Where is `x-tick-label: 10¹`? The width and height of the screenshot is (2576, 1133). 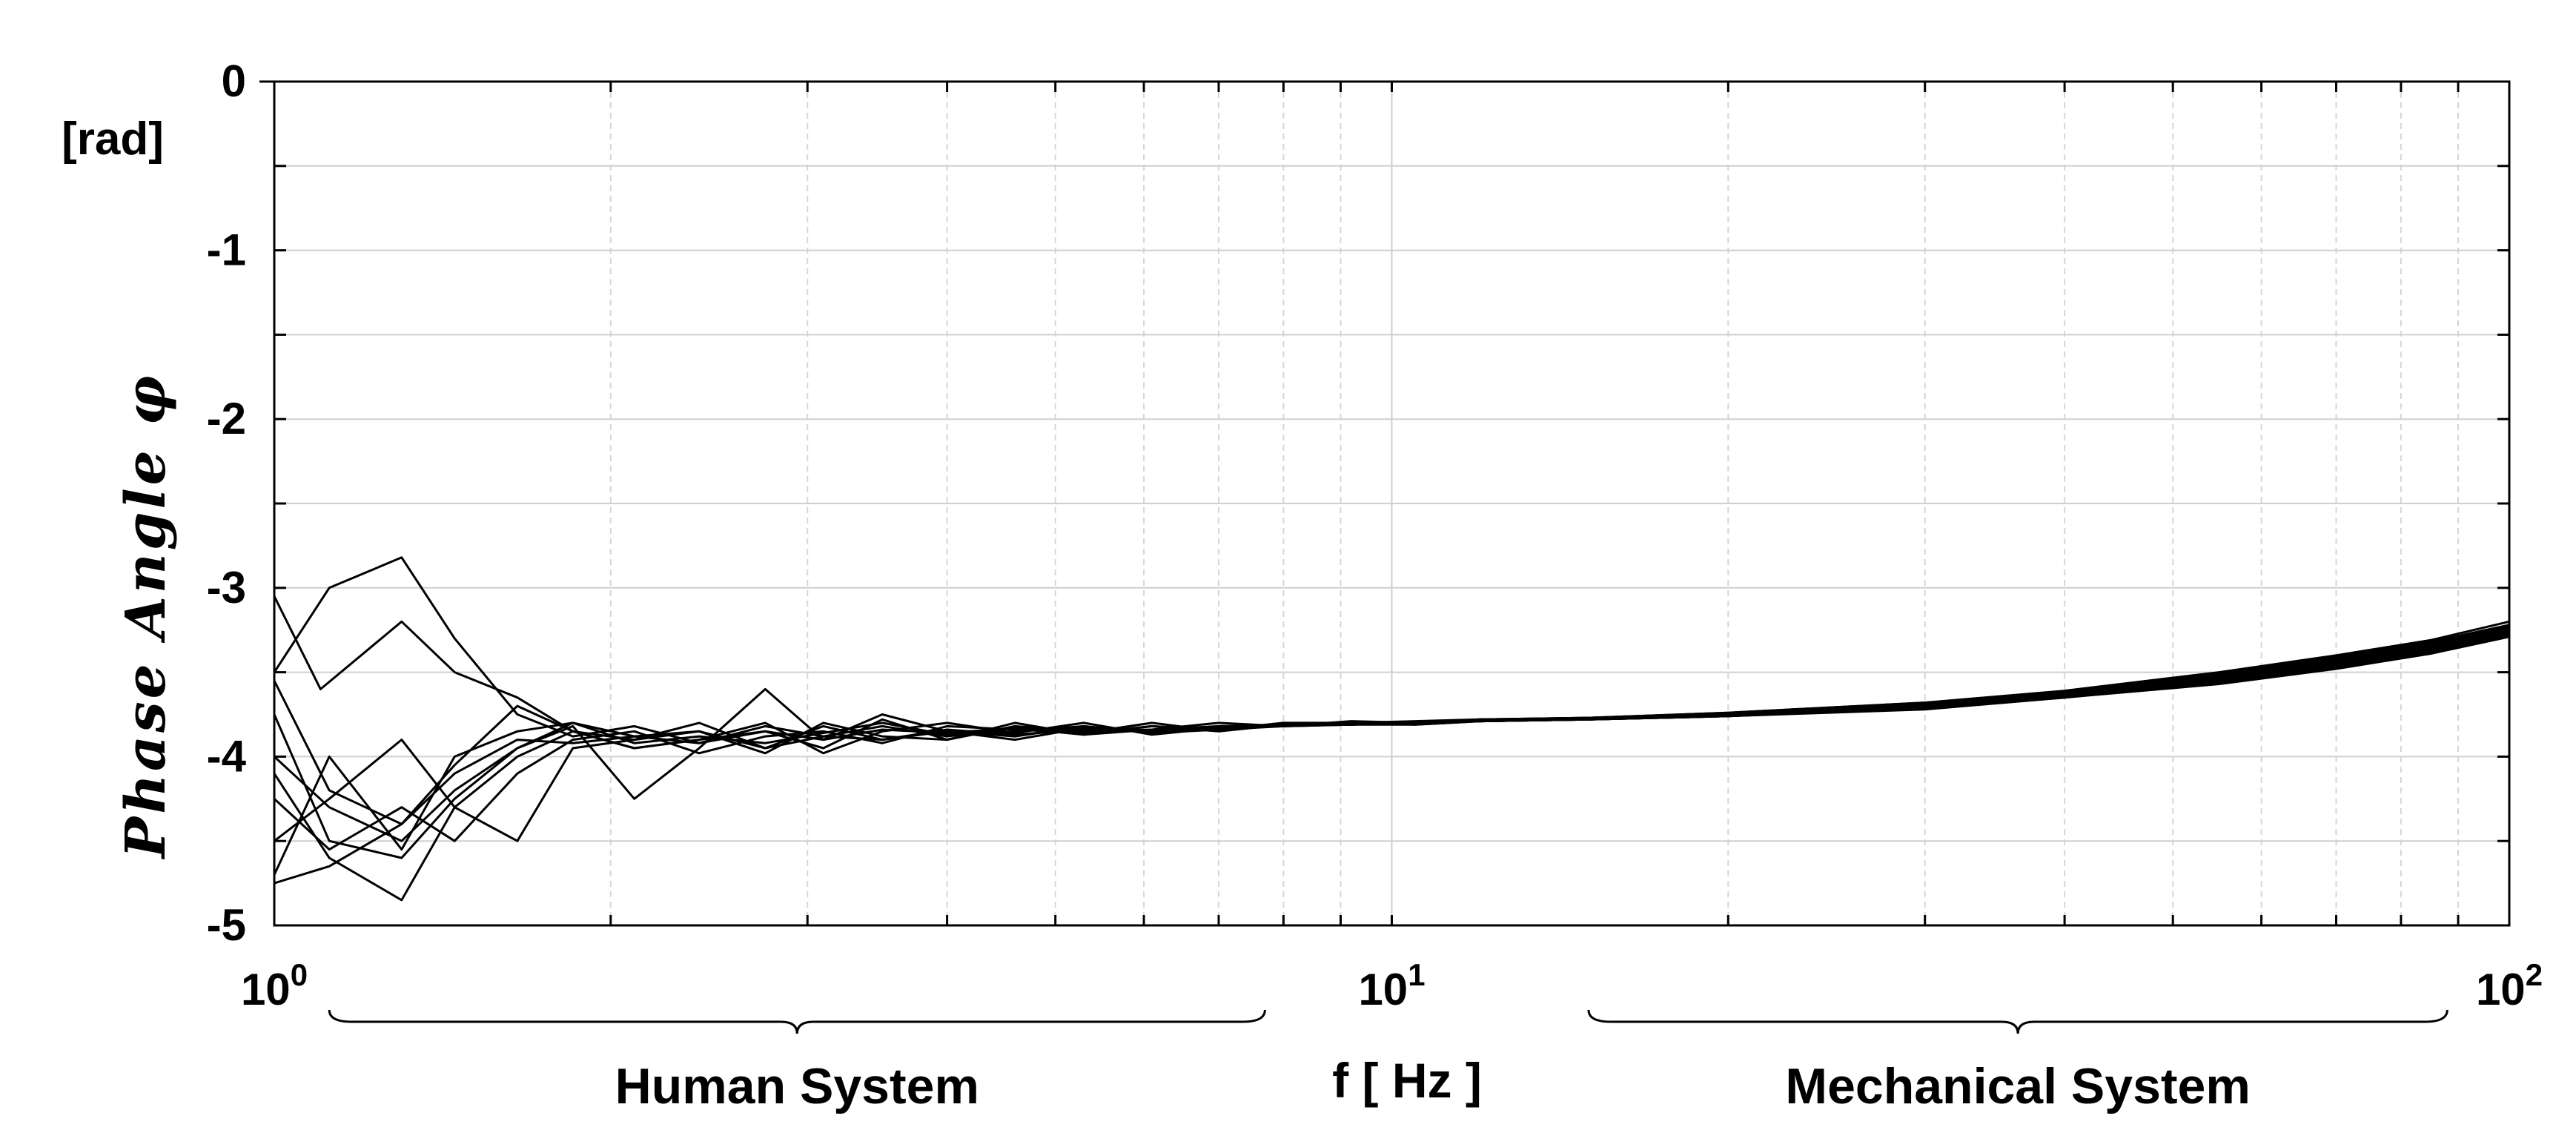 x-tick-label: 10¹ is located at coordinates (1391, 986).